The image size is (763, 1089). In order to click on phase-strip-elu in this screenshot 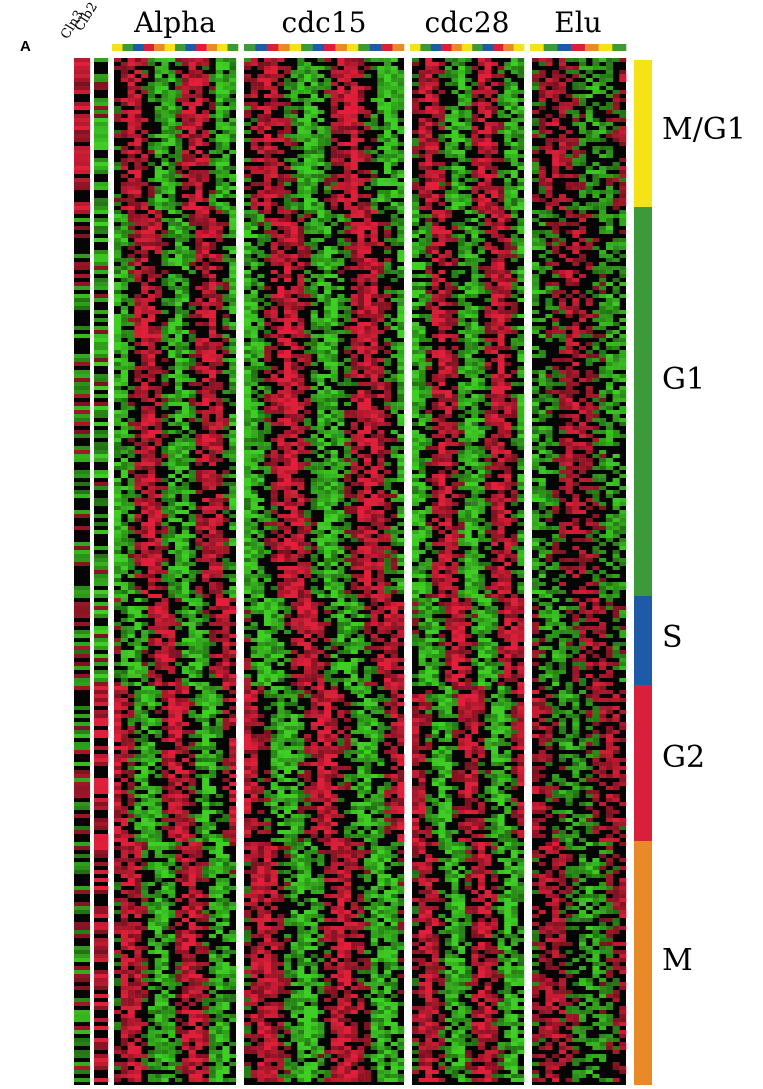, I will do `click(578, 47)`.